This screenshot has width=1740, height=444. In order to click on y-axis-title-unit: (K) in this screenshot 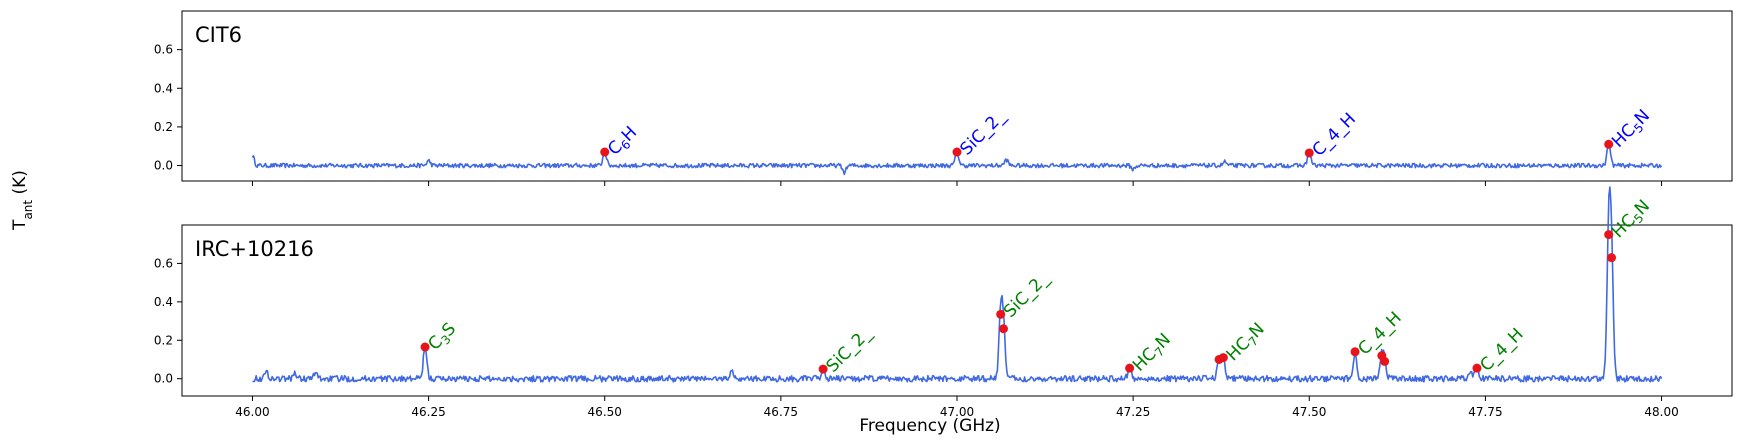, I will do `click(20, 185)`.